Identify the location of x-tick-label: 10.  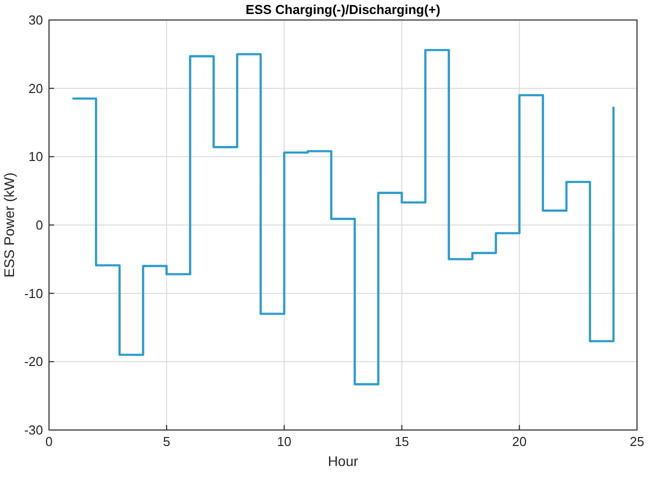
(284, 441).